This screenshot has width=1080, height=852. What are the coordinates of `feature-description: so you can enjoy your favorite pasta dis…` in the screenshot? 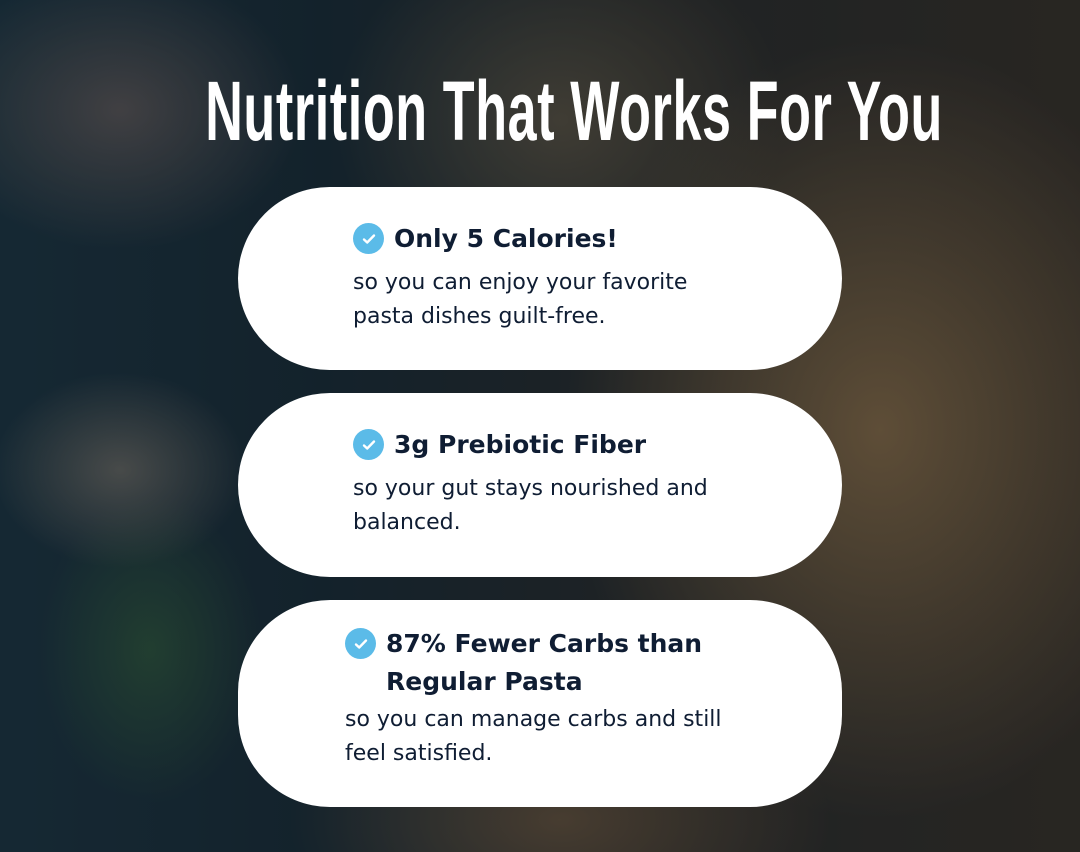 It's located at (520, 299).